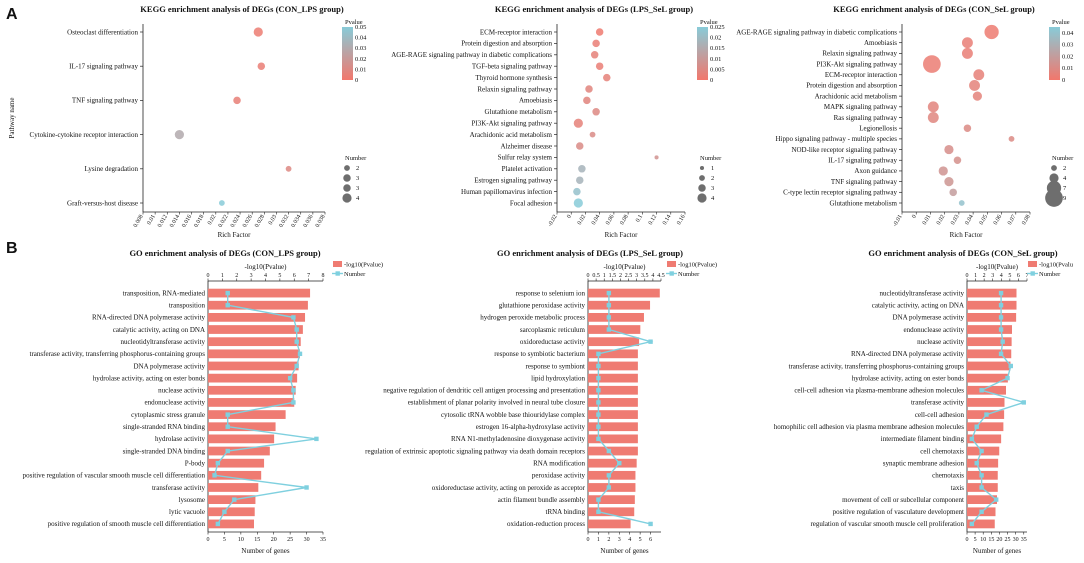  Describe the element at coordinates (236, 221) in the screenshot. I see `x-tick-label: 0.024` at that location.